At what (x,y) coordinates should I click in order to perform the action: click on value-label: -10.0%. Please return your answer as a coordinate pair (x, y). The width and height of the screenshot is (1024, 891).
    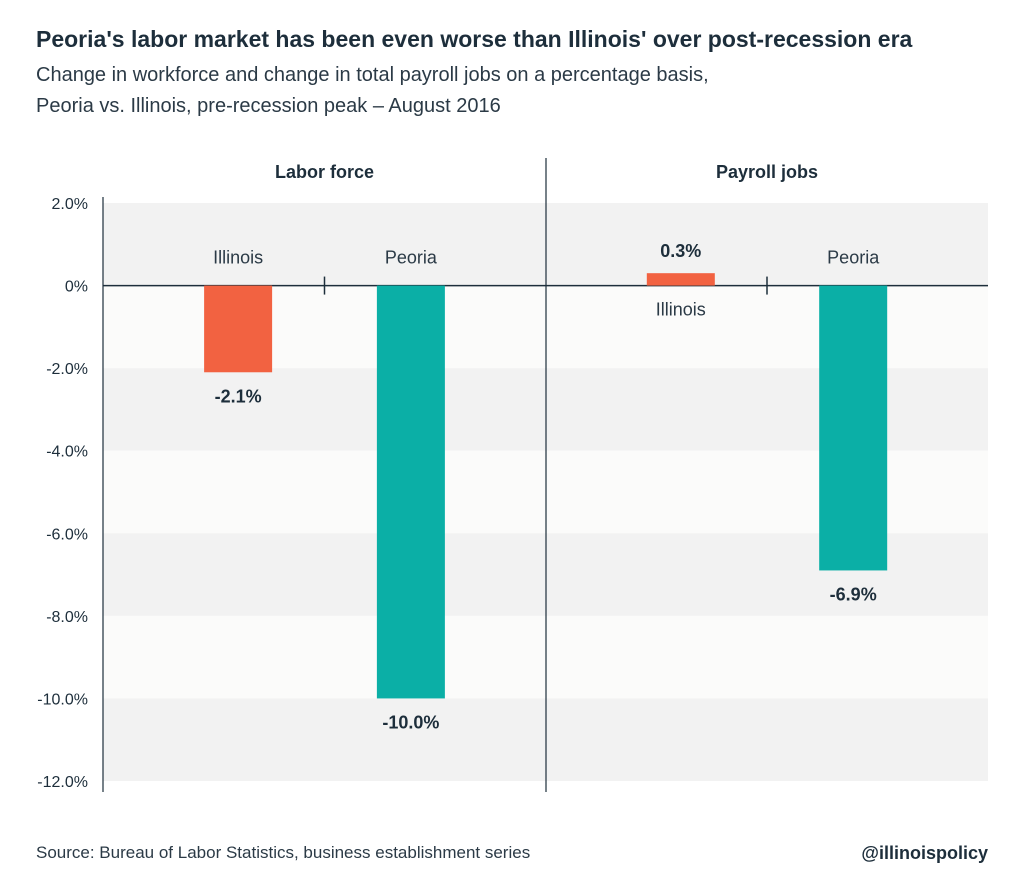
    Looking at the image, I should click on (410, 722).